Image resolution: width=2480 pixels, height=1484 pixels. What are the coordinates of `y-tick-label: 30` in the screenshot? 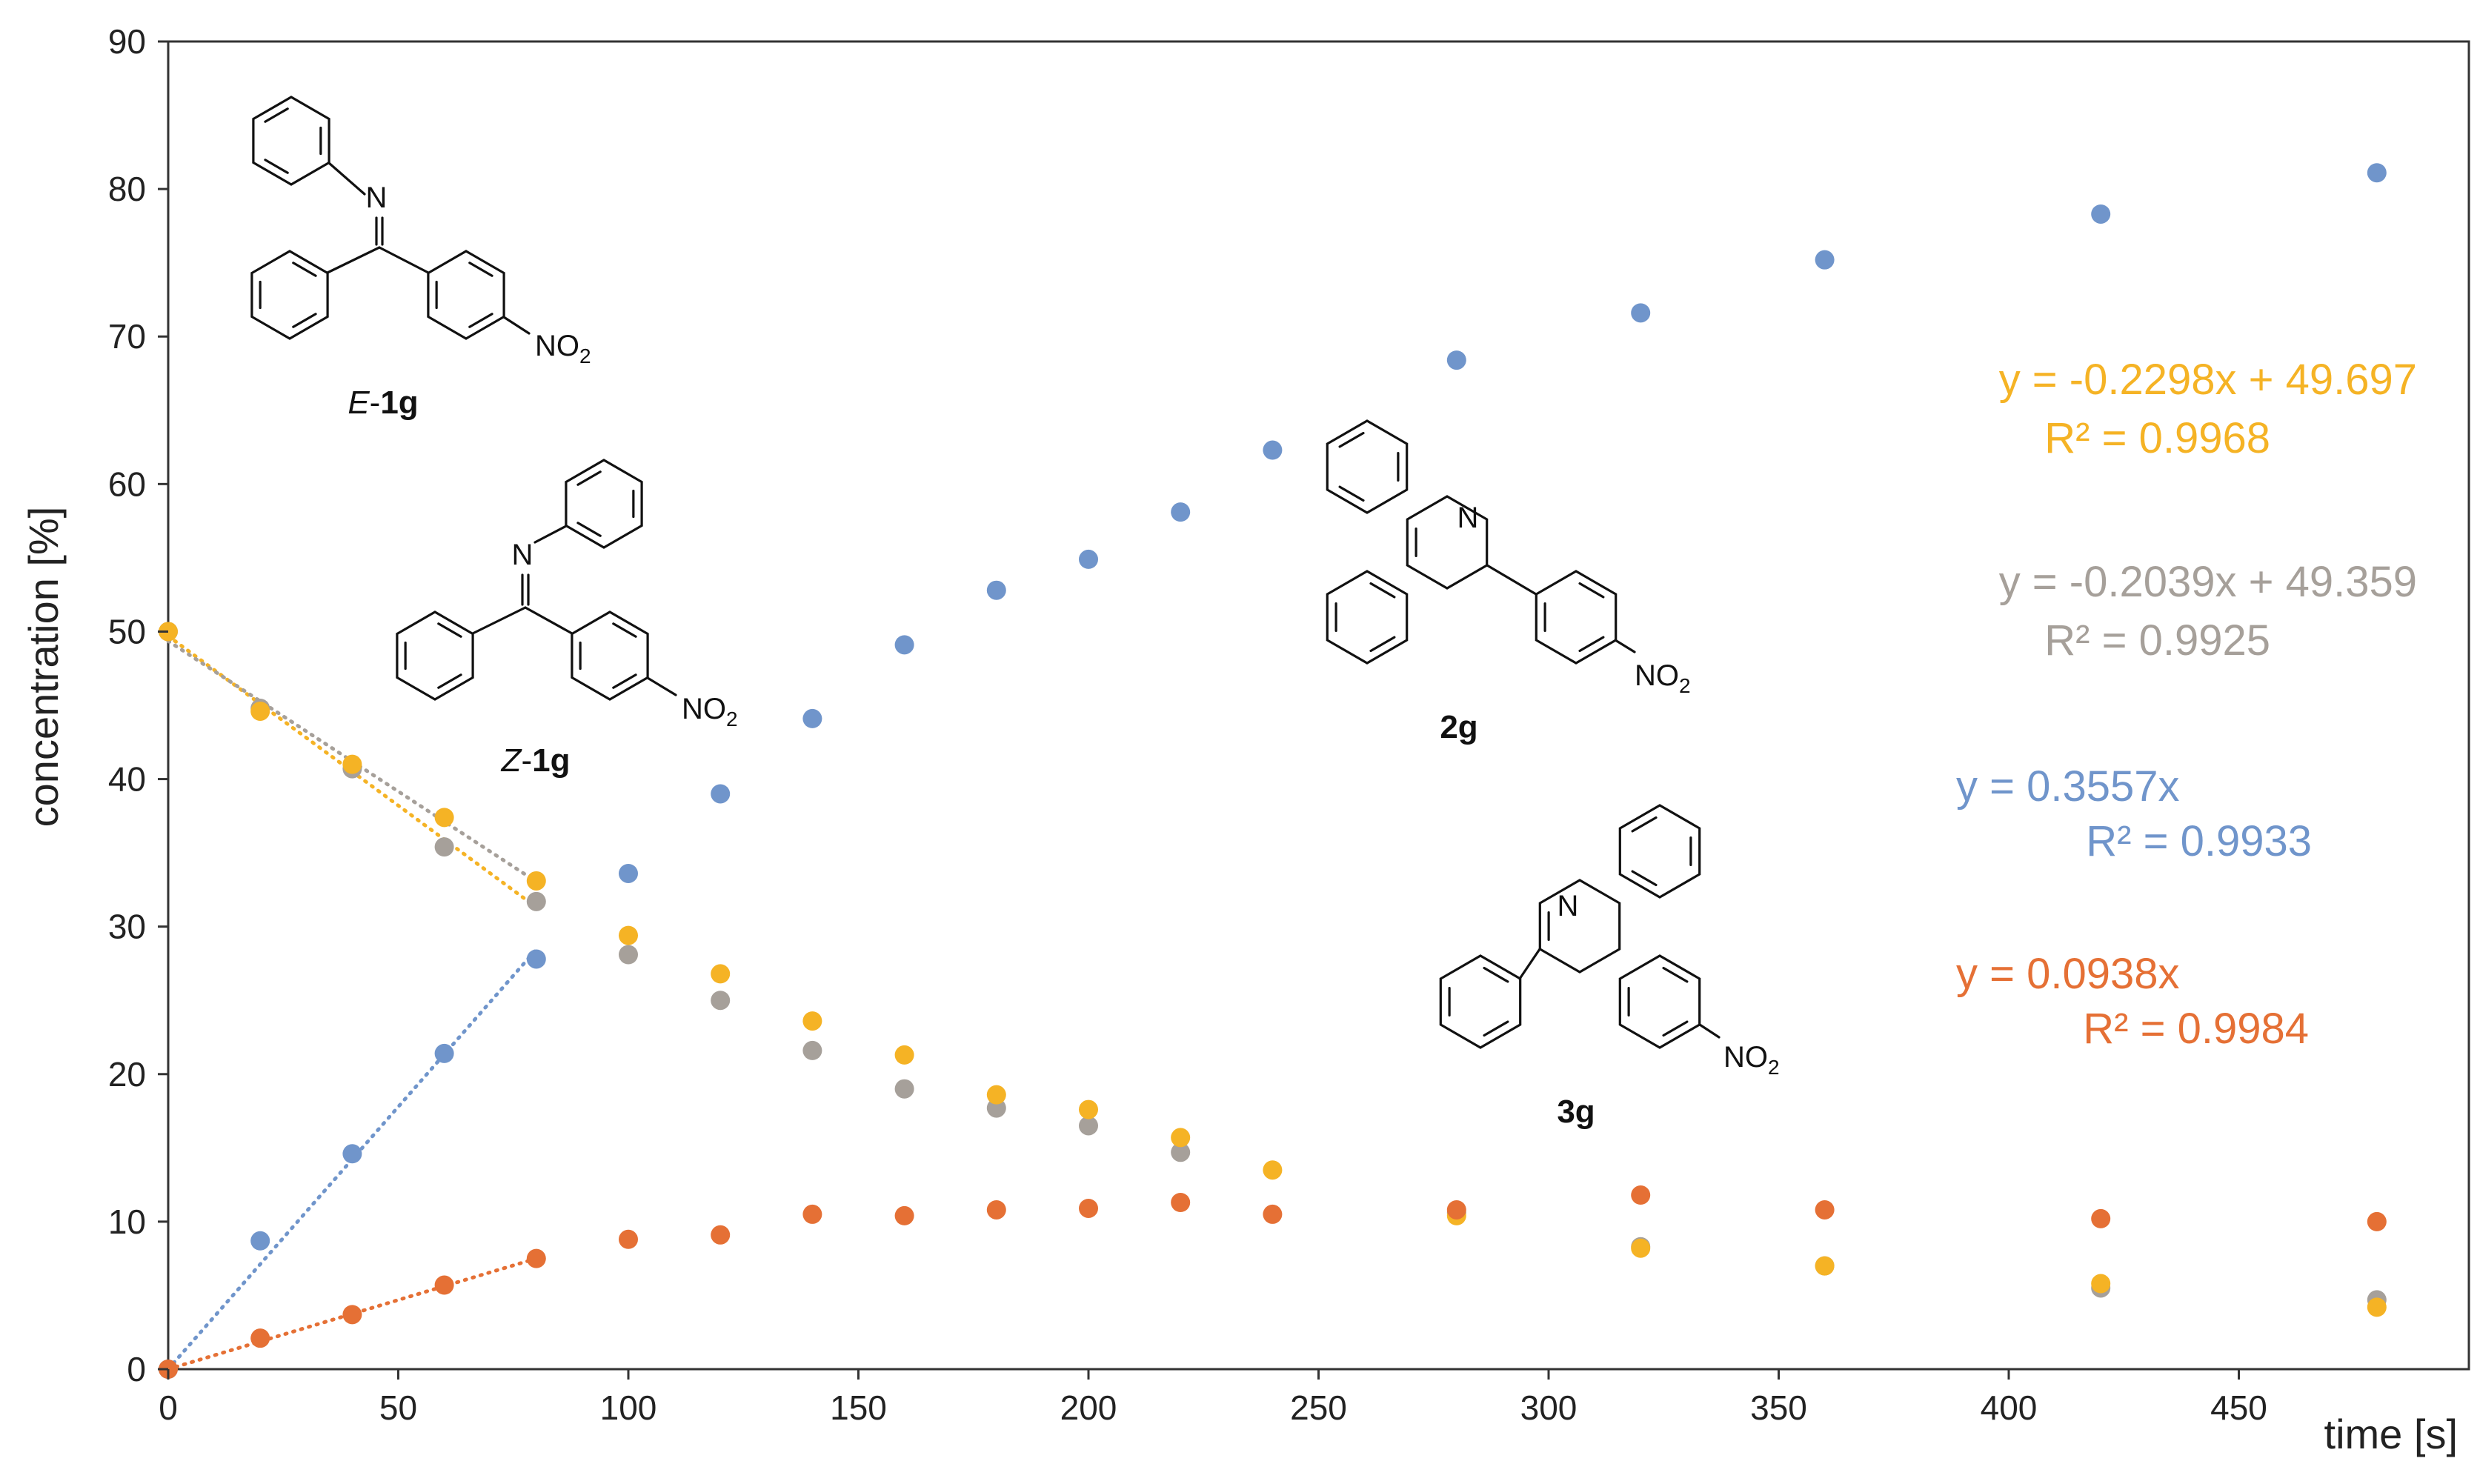 It's located at (127, 927).